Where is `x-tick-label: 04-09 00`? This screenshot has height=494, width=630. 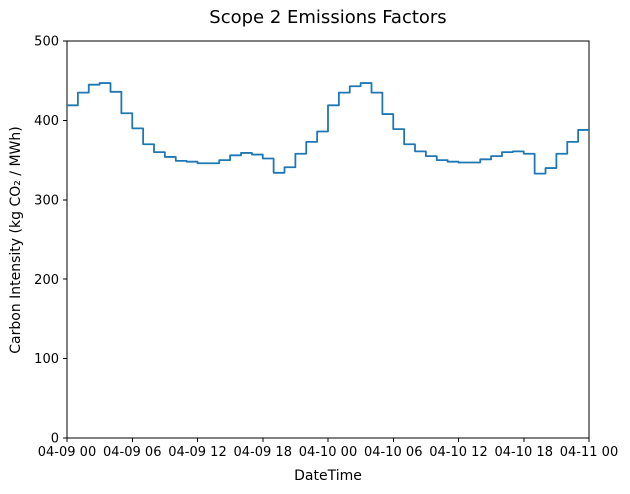
x-tick-label: 04-09 00 is located at coordinates (67, 452).